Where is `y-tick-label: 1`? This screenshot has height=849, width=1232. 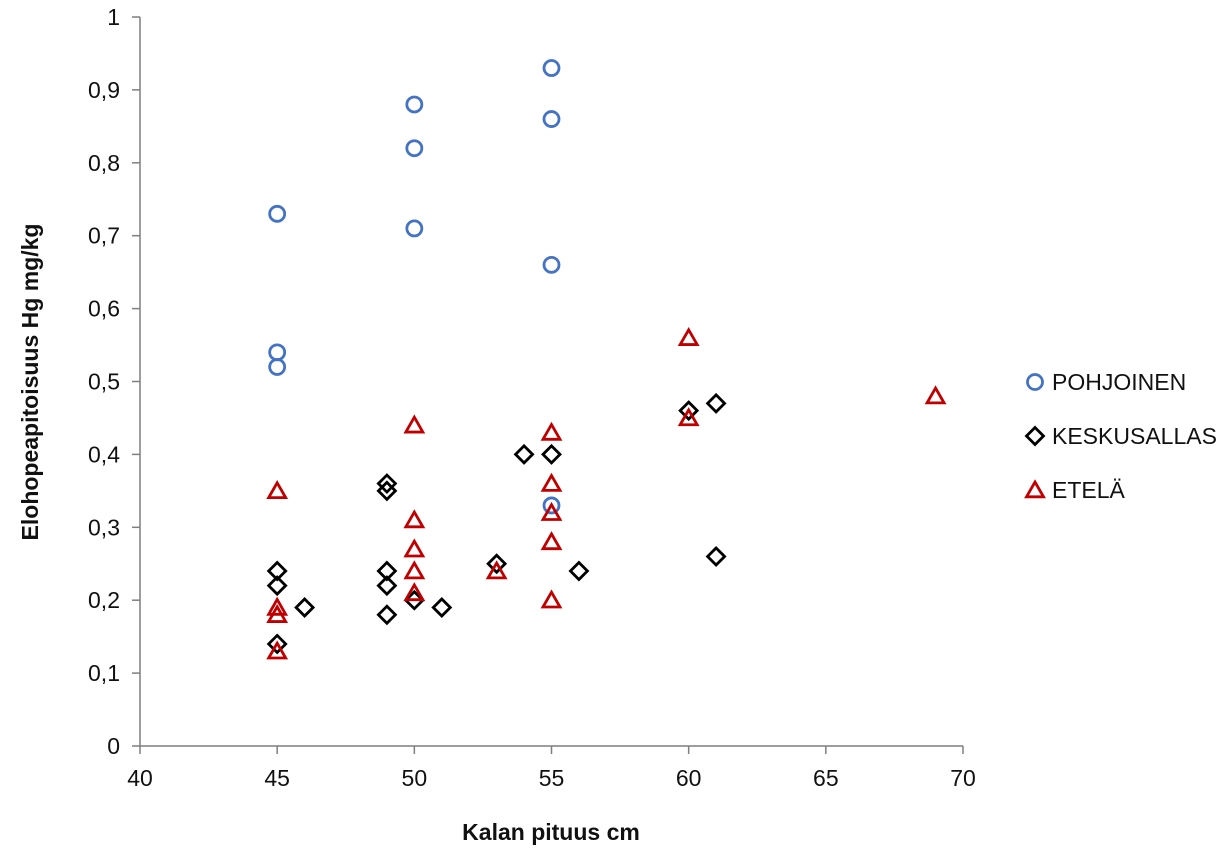
y-tick-label: 1 is located at coordinates (113, 17).